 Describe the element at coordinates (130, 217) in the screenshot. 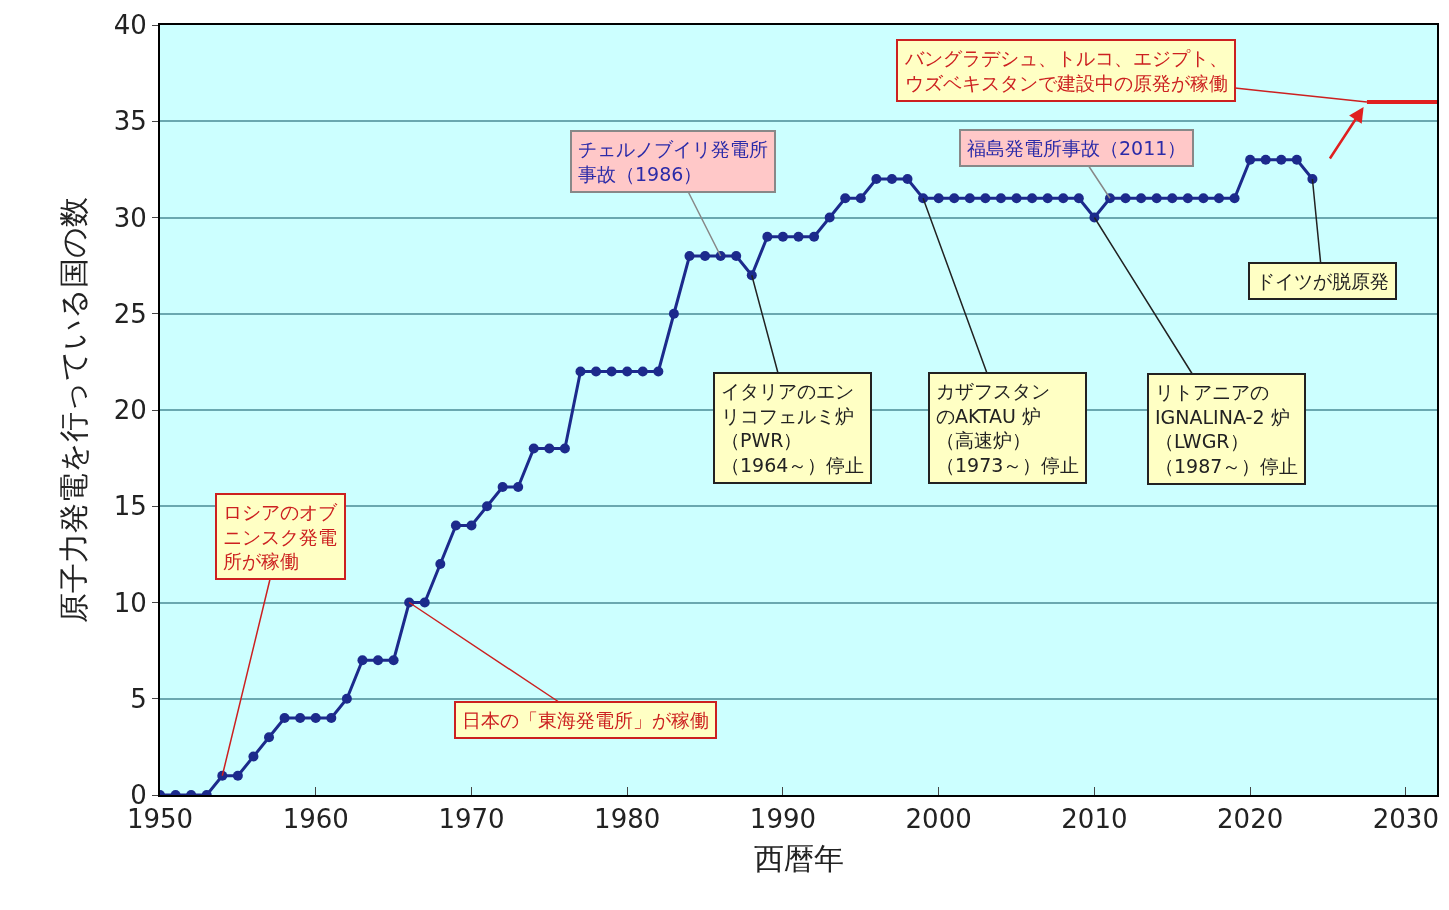

I see `y-tick-label: 30` at that location.